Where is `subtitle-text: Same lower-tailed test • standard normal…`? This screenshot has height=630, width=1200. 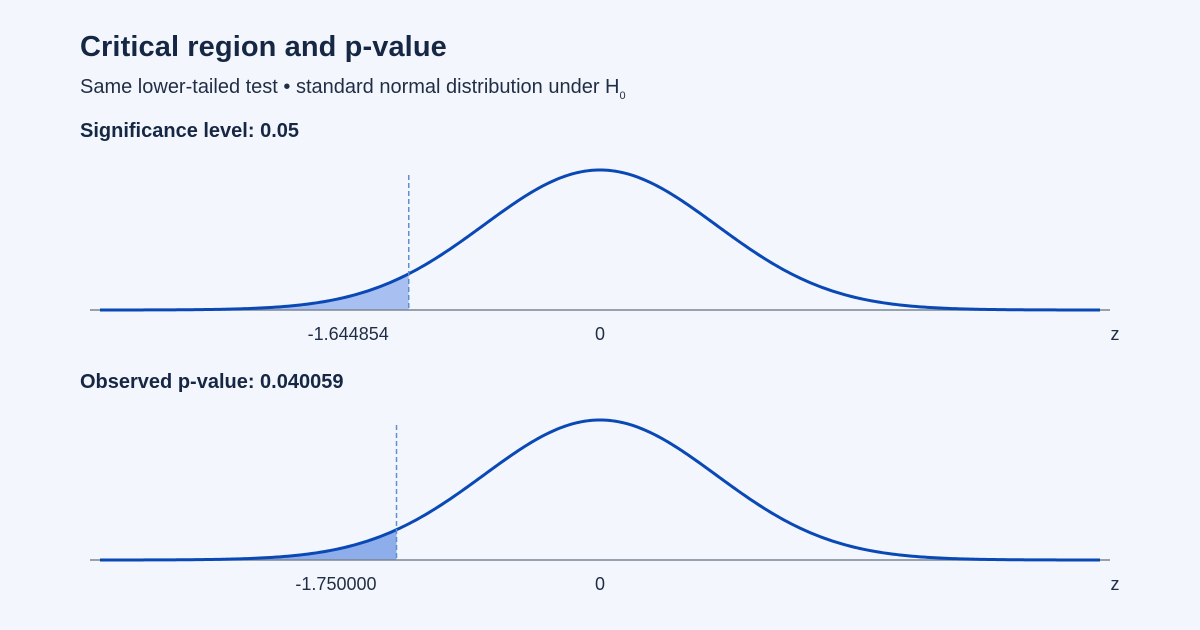
subtitle-text: Same lower-tailed test • standard normal… is located at coordinates (350, 87).